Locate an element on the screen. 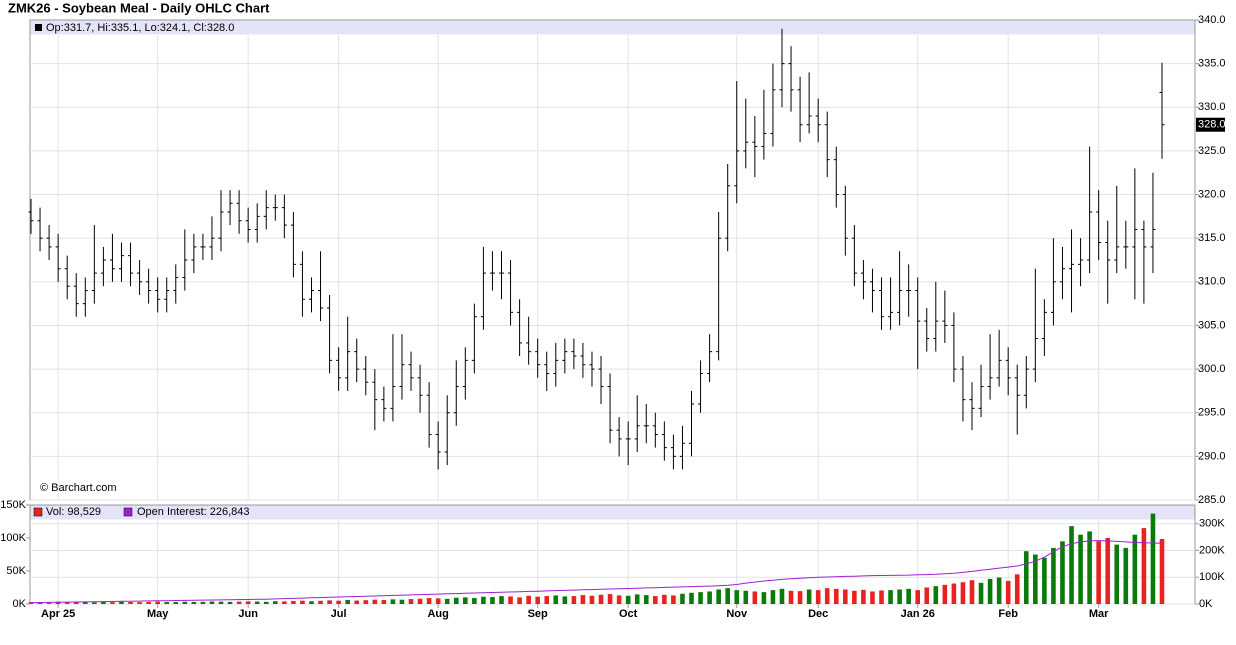 The height and width of the screenshot is (645, 1236). x-tick-label: May is located at coordinates (158, 614).